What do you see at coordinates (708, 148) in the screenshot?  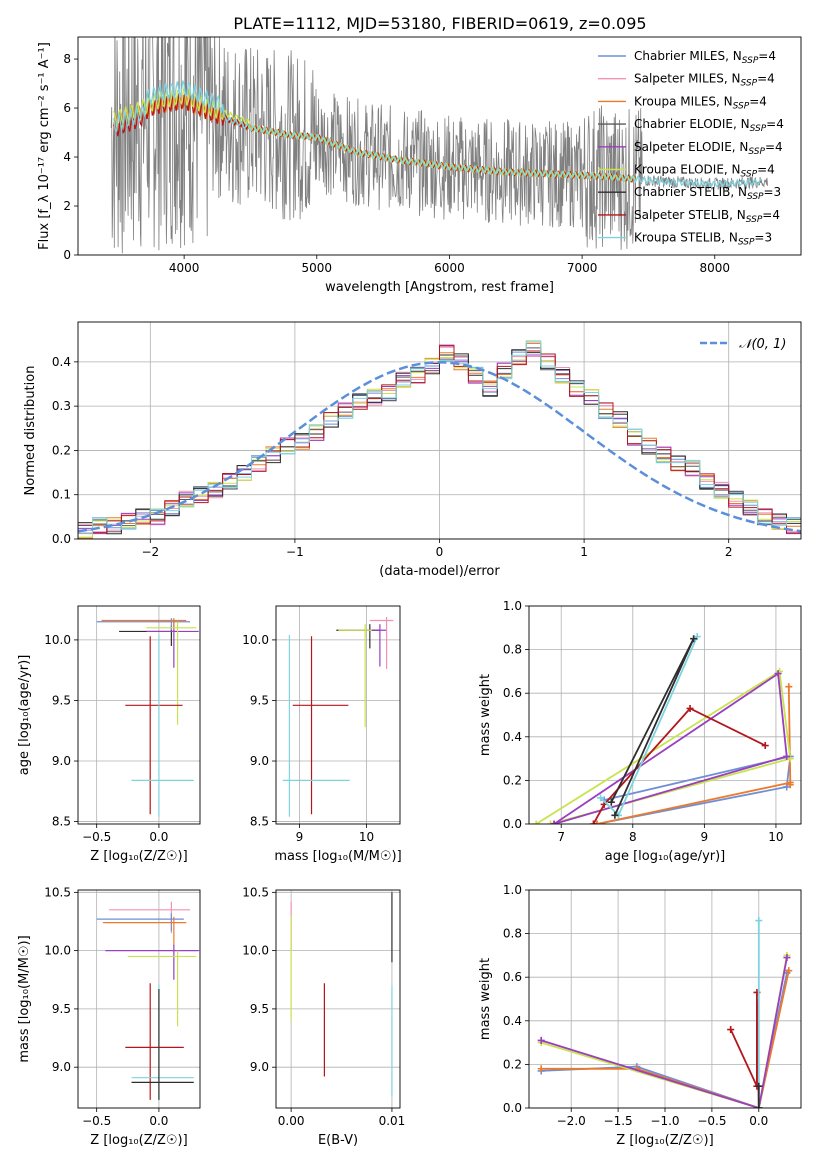 I see `legend-label-salpeter_elodie: Salpeter ELODIE, NSSP=4` at bounding box center [708, 148].